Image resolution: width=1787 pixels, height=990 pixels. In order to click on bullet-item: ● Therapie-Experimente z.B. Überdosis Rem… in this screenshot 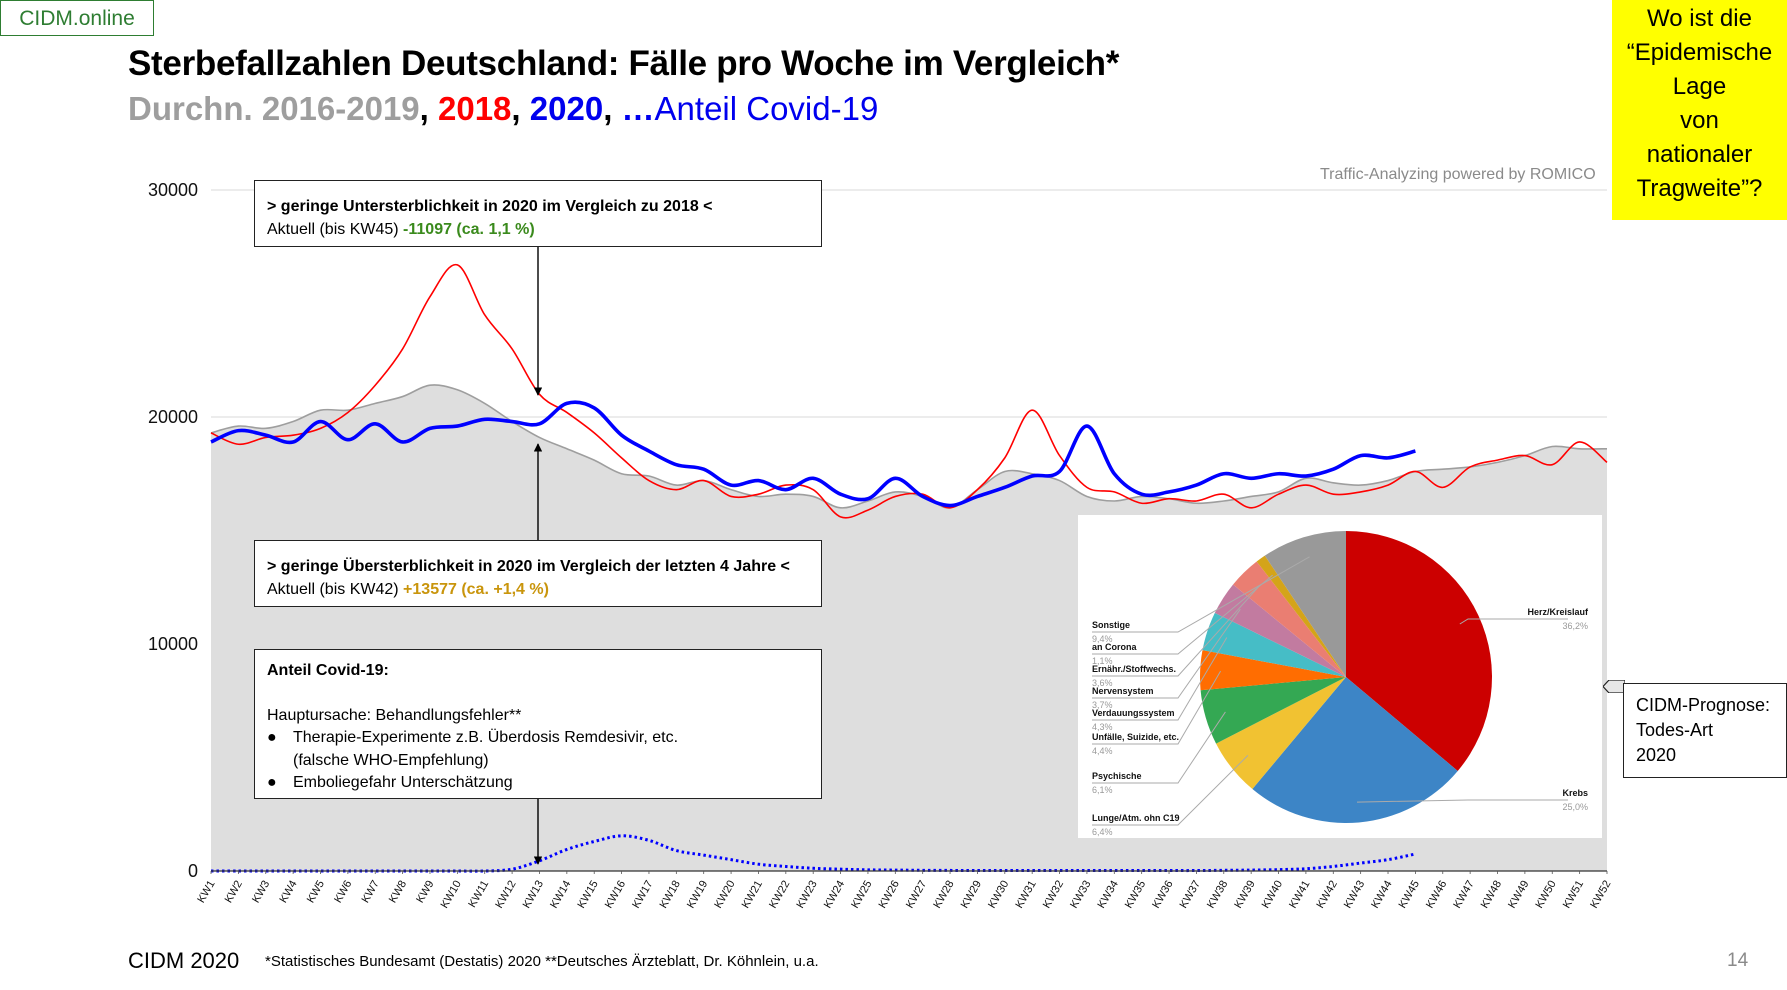, I will do `click(538, 738)`.